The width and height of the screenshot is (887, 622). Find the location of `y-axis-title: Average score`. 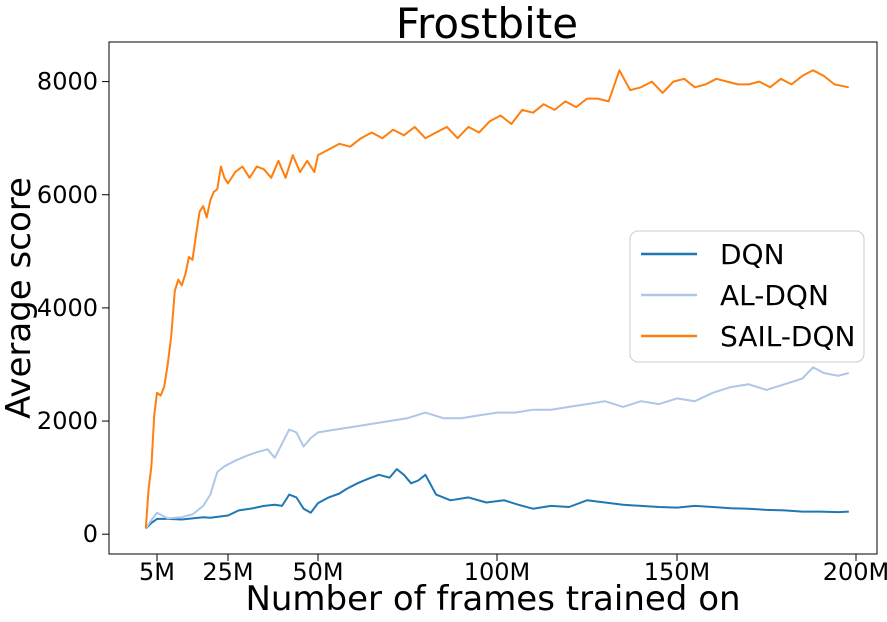

y-axis-title: Average score is located at coordinates (19, 298).